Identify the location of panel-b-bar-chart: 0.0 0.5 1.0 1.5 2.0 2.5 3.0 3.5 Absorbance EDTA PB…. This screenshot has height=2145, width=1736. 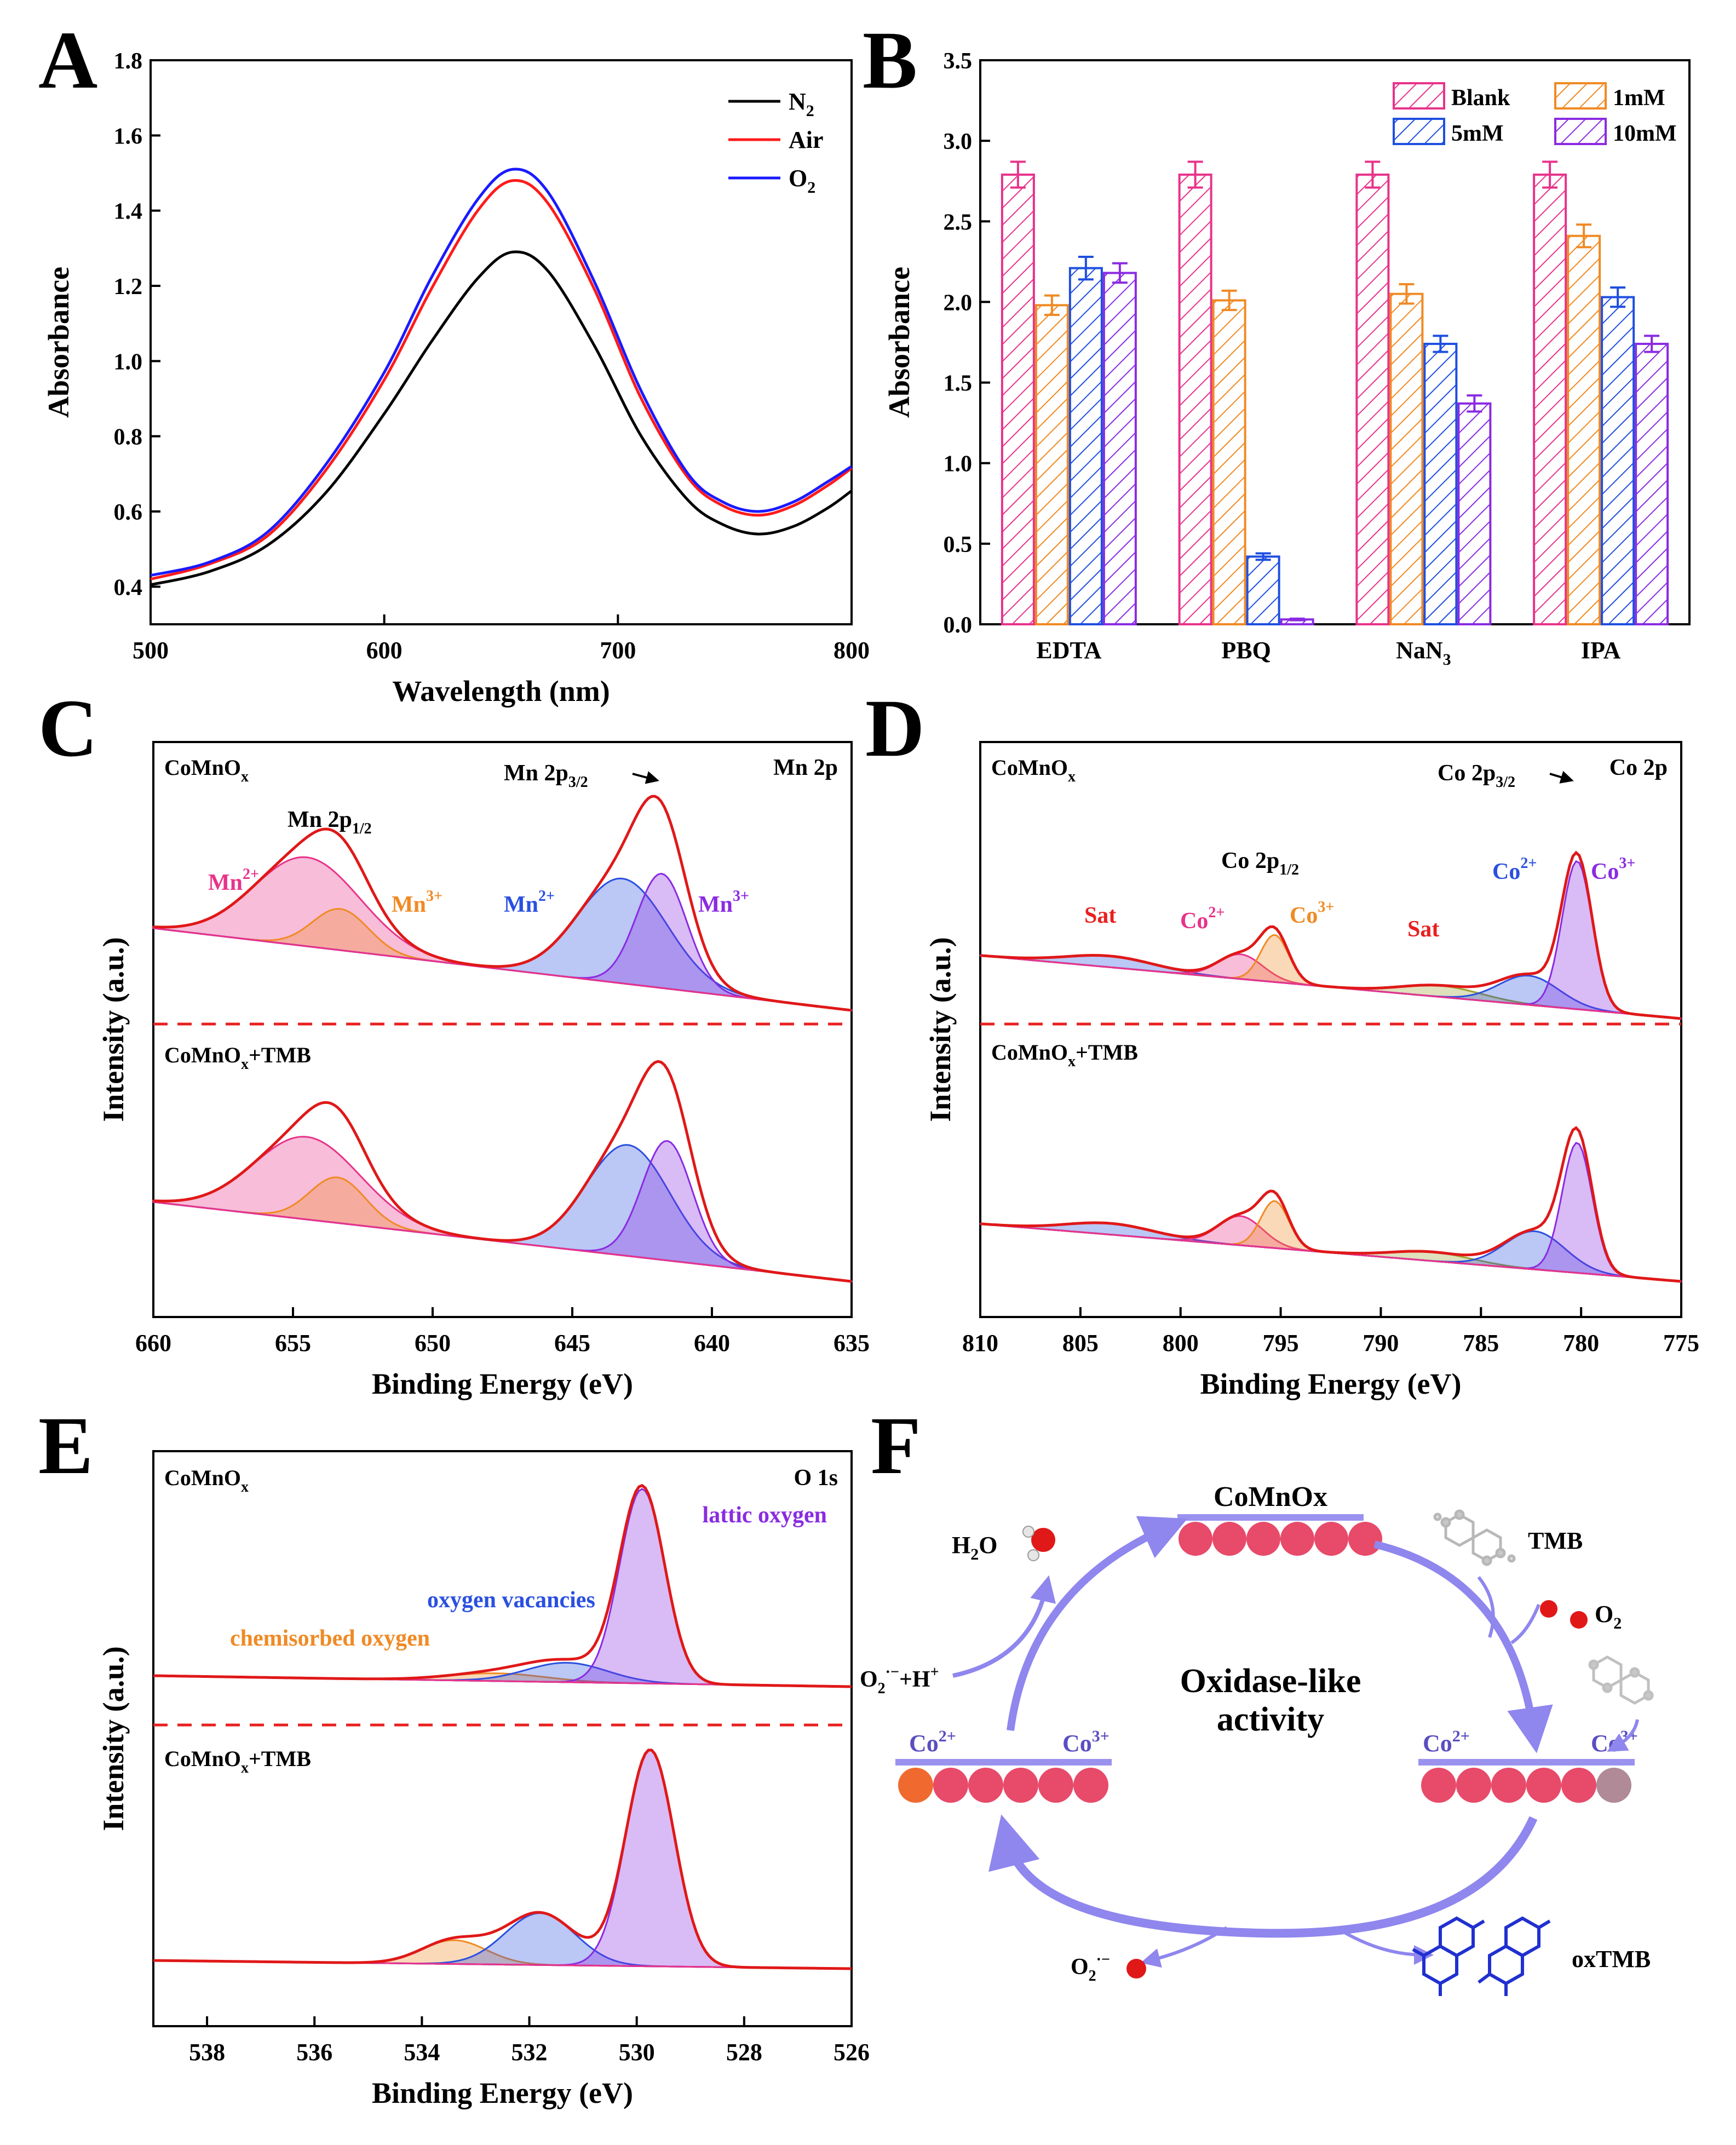
(1287, 359).